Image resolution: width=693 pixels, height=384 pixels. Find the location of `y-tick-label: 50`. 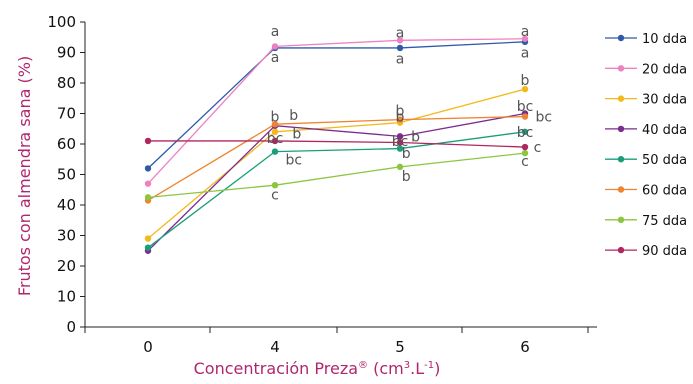

y-tick-label: 50 is located at coordinates (66, 175).